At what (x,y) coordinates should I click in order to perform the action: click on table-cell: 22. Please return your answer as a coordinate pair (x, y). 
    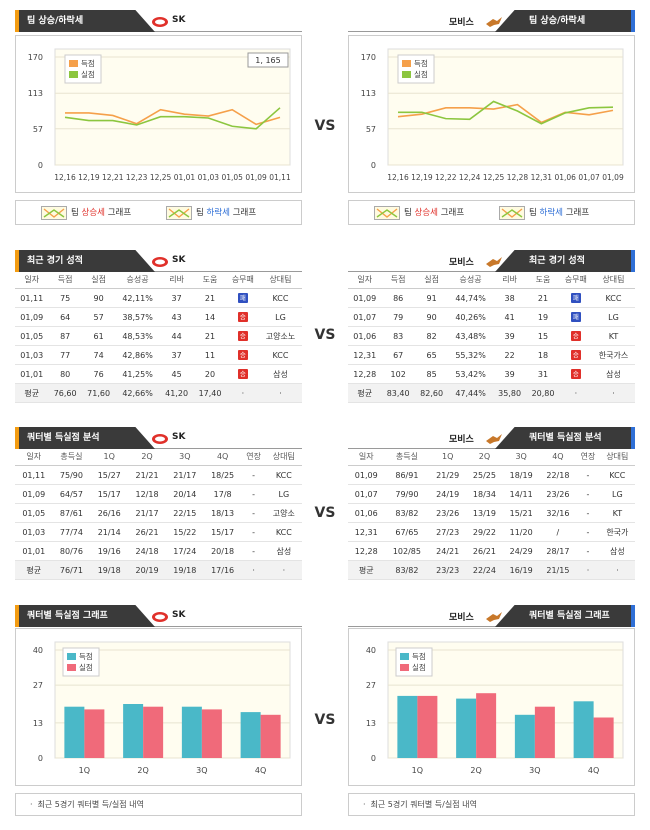
    Looking at the image, I should click on (509, 355).